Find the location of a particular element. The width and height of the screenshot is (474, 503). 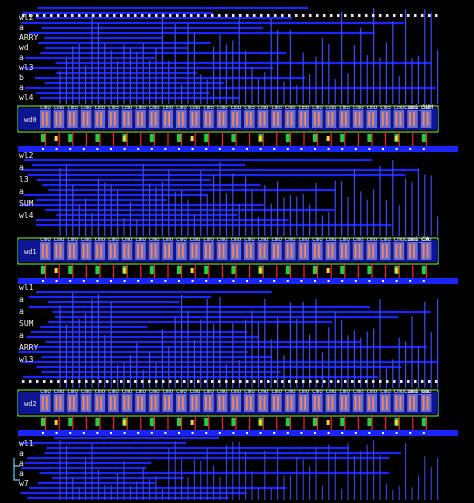

pin-bracket is located at coordinates (16, 469).